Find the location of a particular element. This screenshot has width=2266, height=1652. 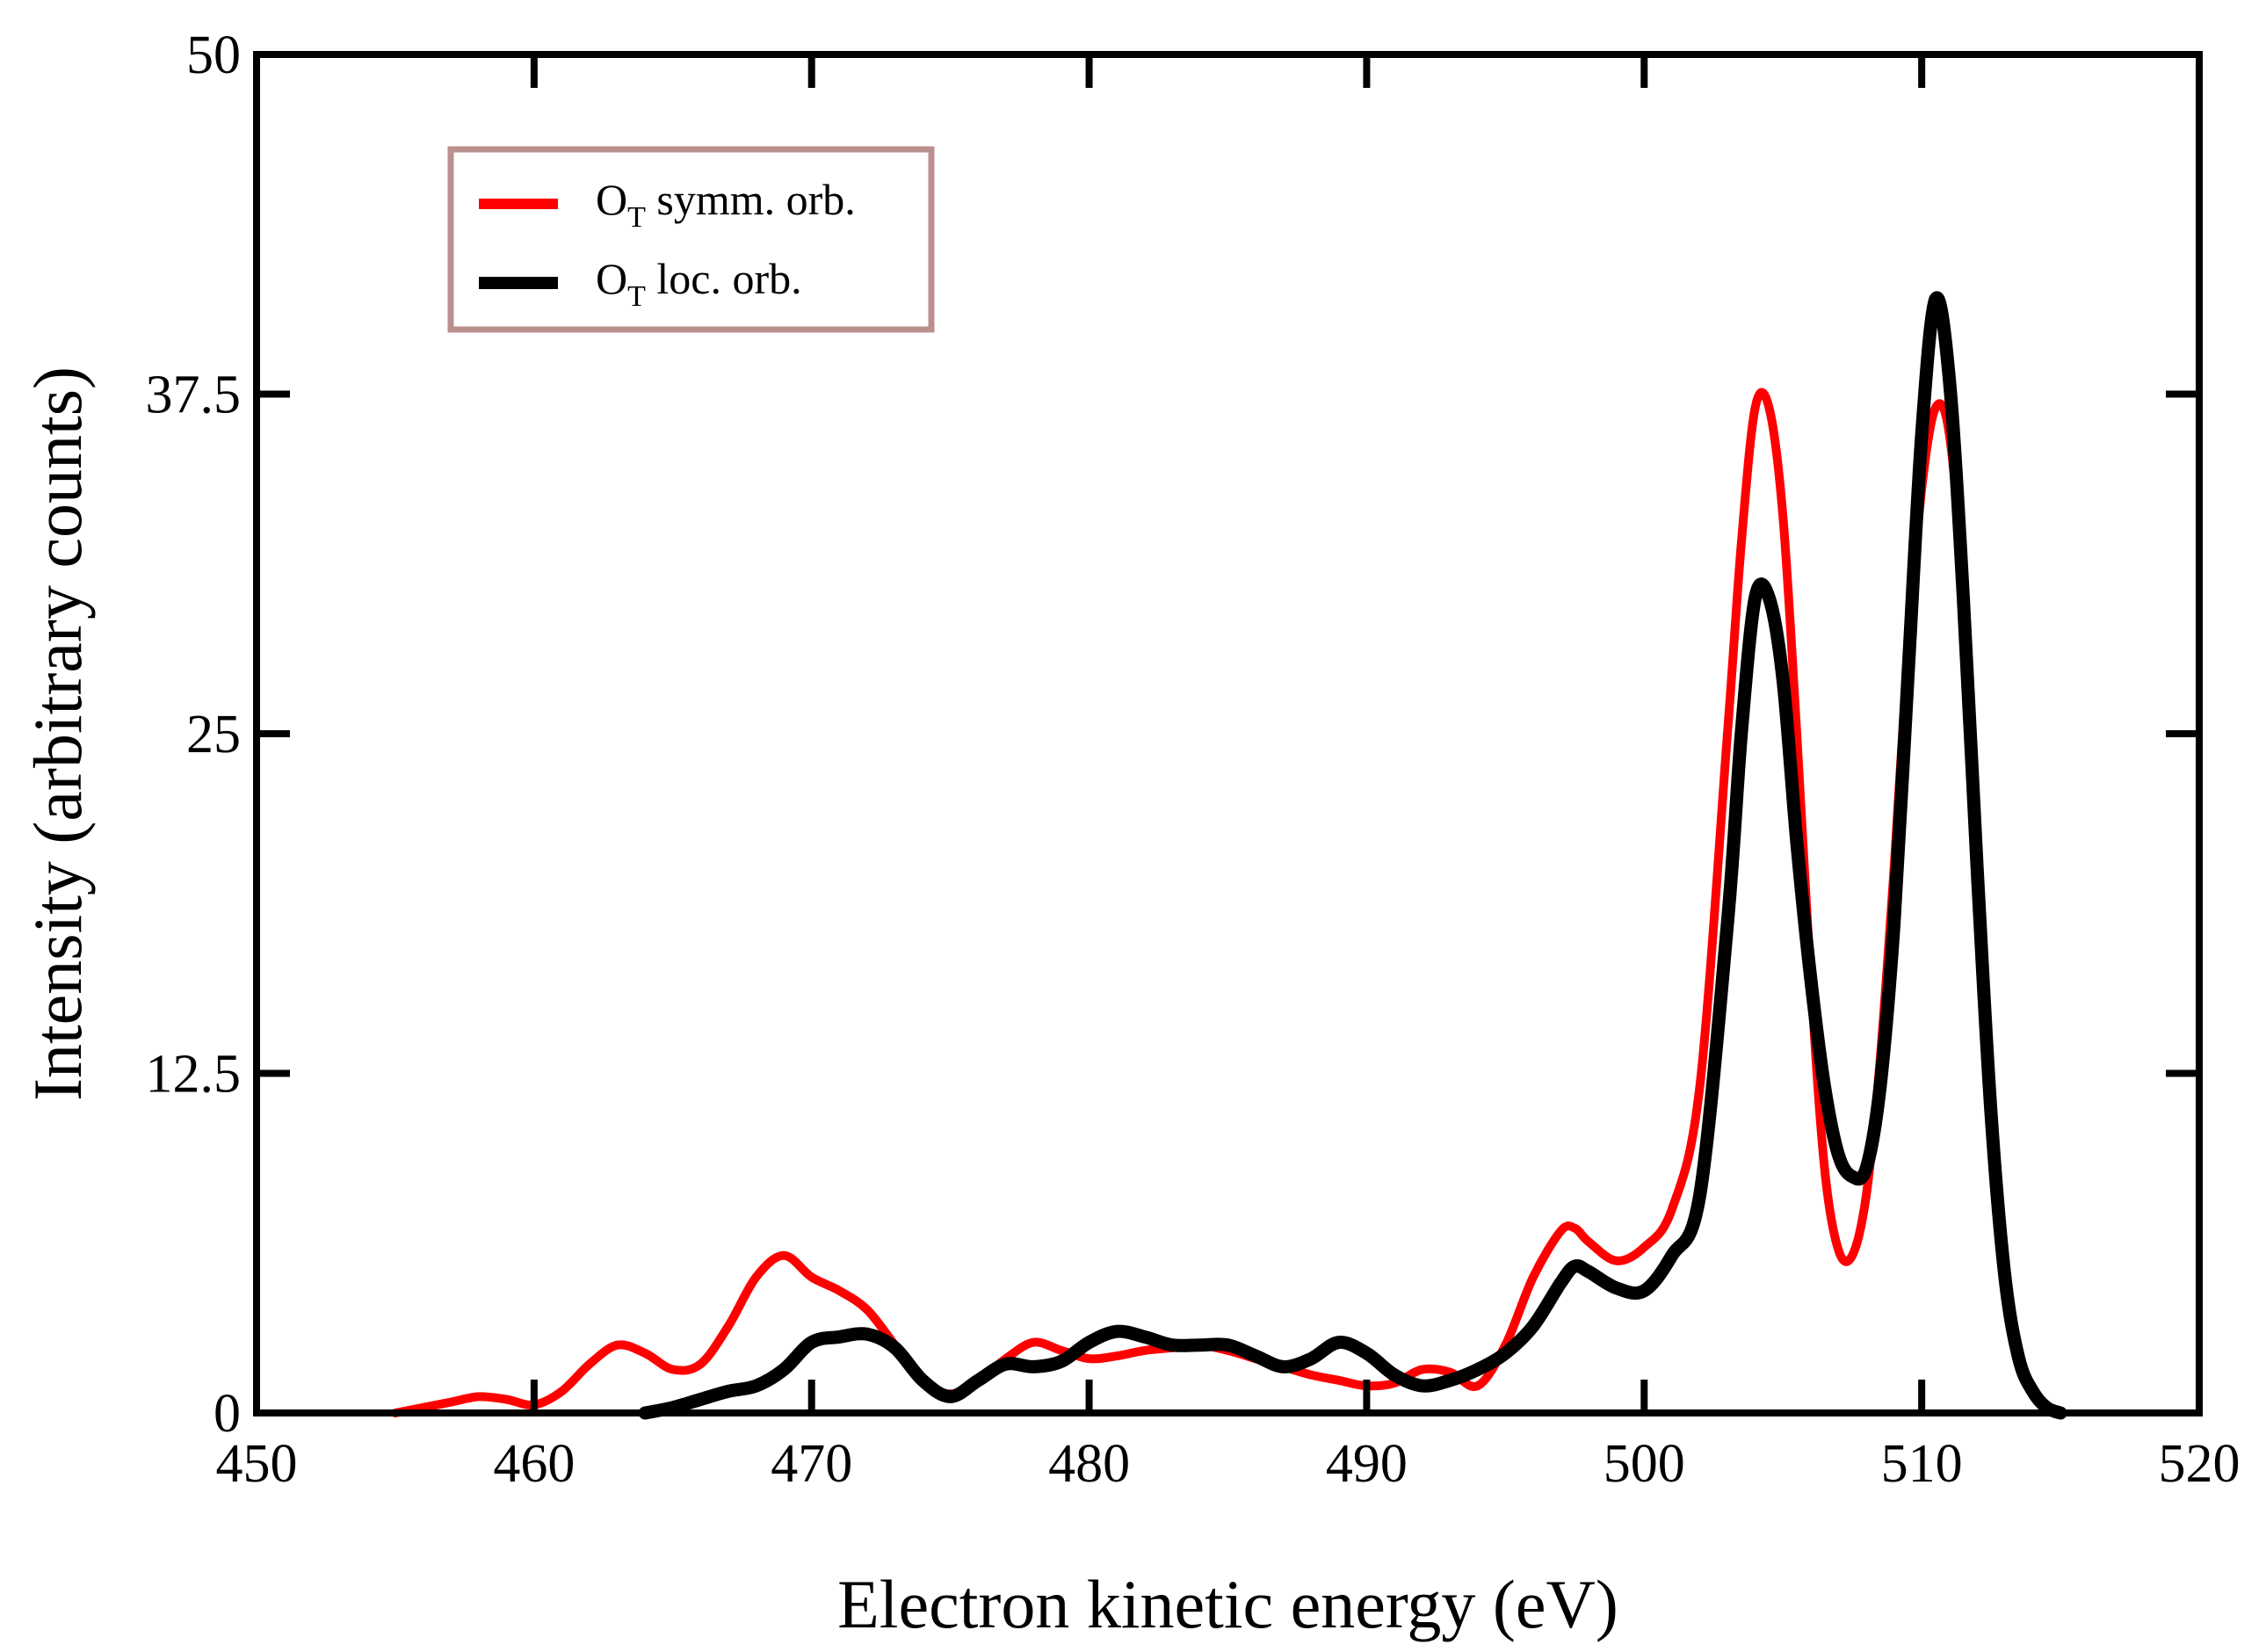

legend-label-loc-main: O is located at coordinates (611, 279).